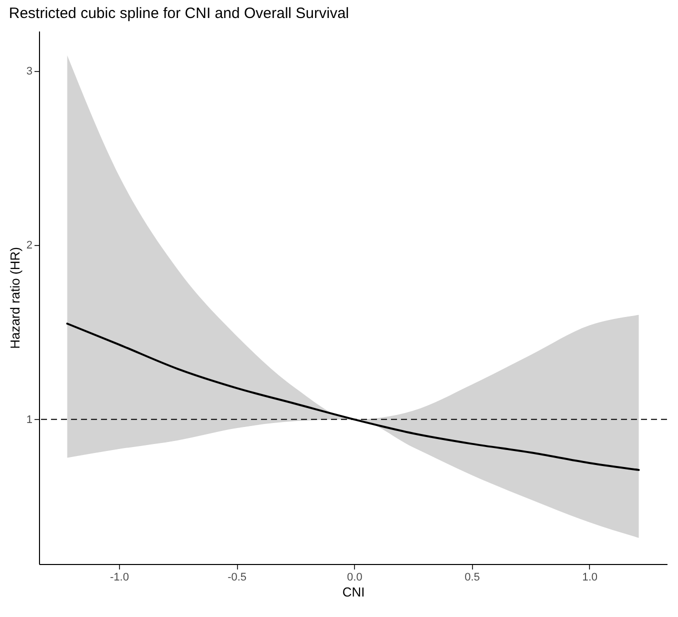 This screenshot has width=678, height=617. I want to click on chart-title: Restricted cubic spline for CNI and Overall Survival, so click(179, 13).